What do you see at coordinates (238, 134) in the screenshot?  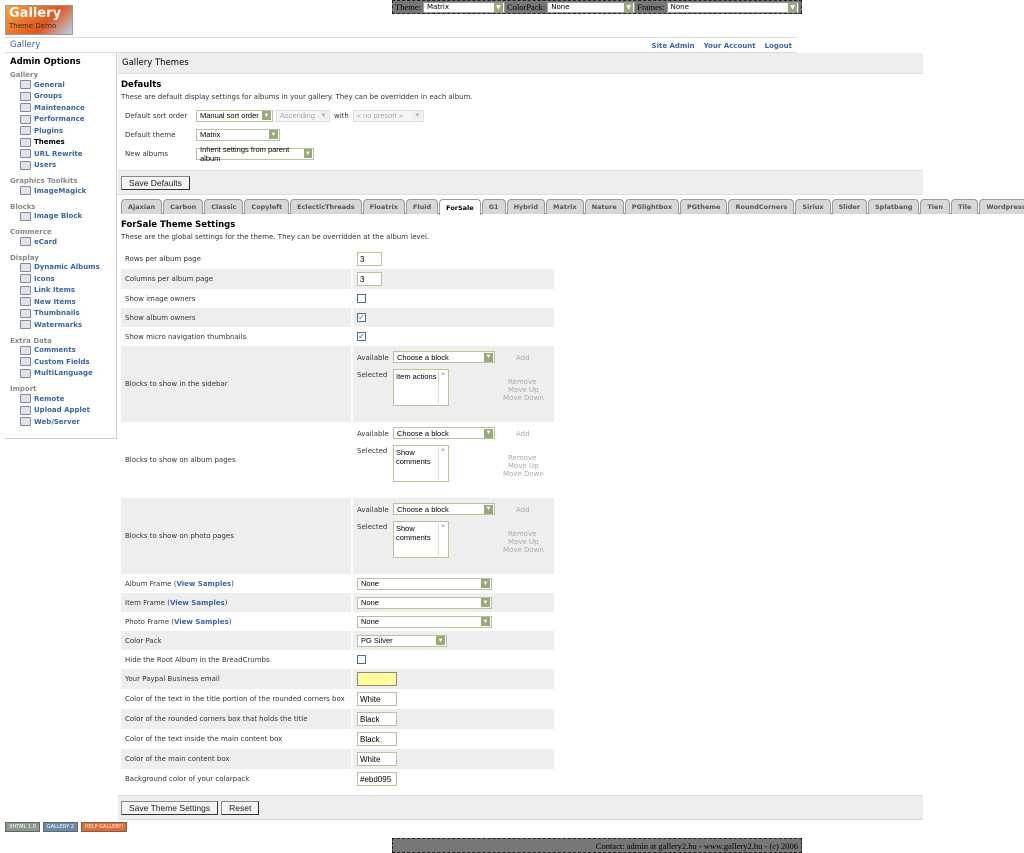 I see `default-theme-select: Matrix ▼` at bounding box center [238, 134].